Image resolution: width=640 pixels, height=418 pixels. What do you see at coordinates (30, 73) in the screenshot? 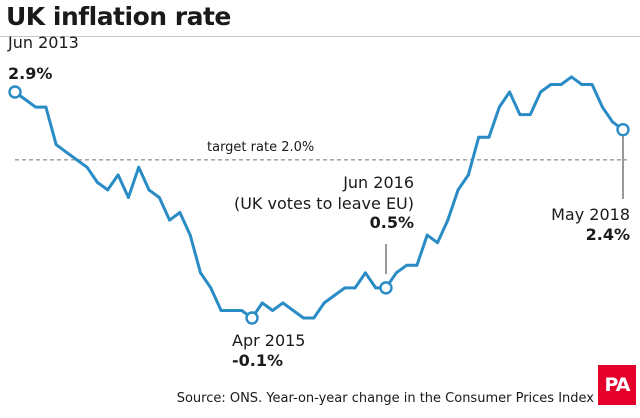
I see `annotation-value: 2.9%` at bounding box center [30, 73].